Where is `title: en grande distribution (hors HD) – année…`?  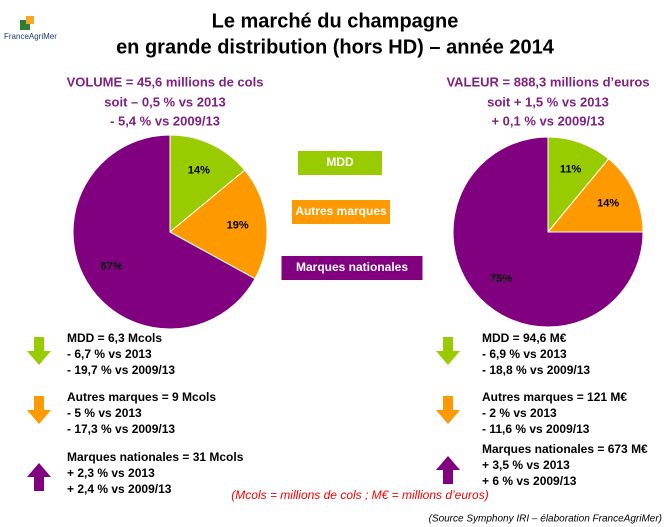
title: en grande distribution (hors HD) – année… is located at coordinates (335, 47).